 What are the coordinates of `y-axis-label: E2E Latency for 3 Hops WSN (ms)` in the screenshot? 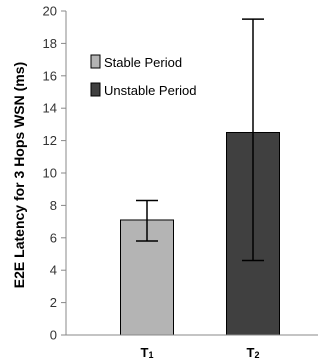 It's located at (19, 175).